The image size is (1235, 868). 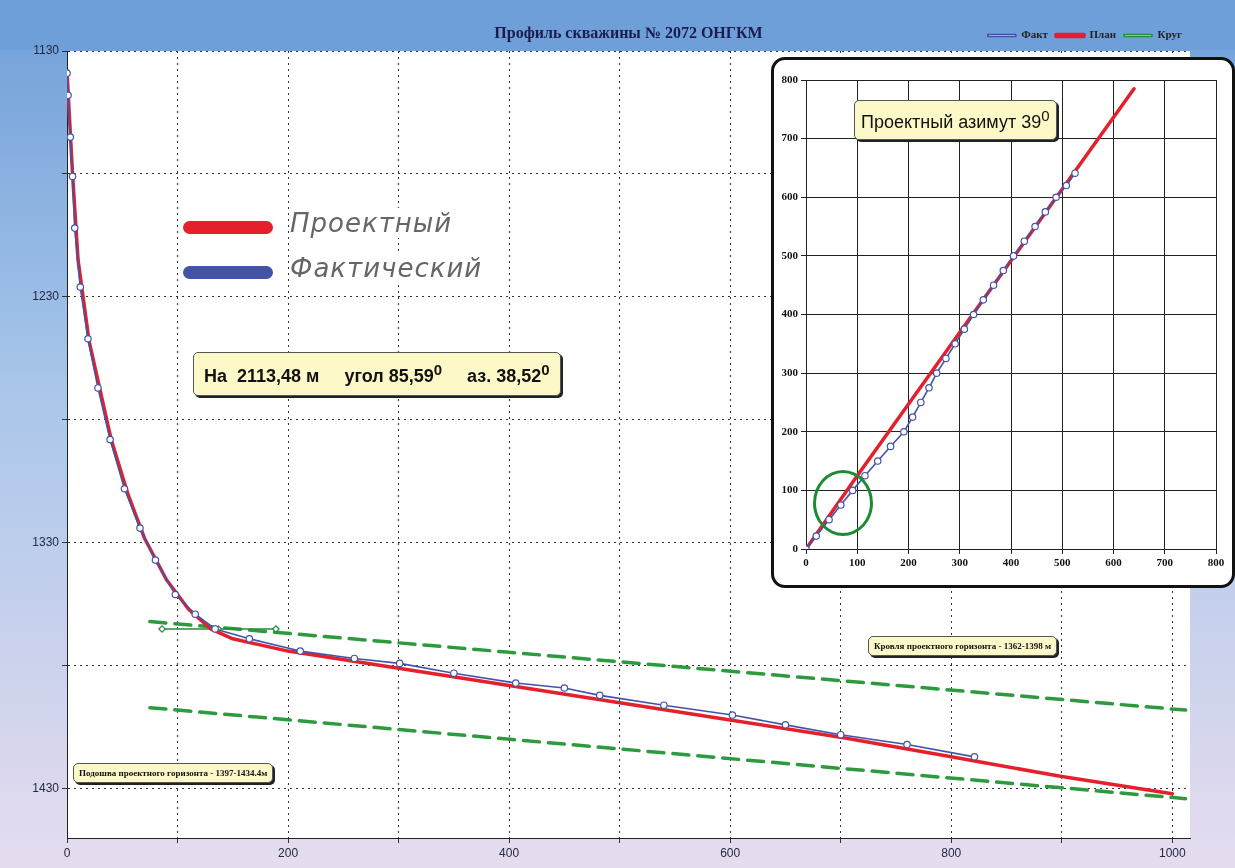 I want to click on legend-label: Факт, so click(x=1035, y=34).